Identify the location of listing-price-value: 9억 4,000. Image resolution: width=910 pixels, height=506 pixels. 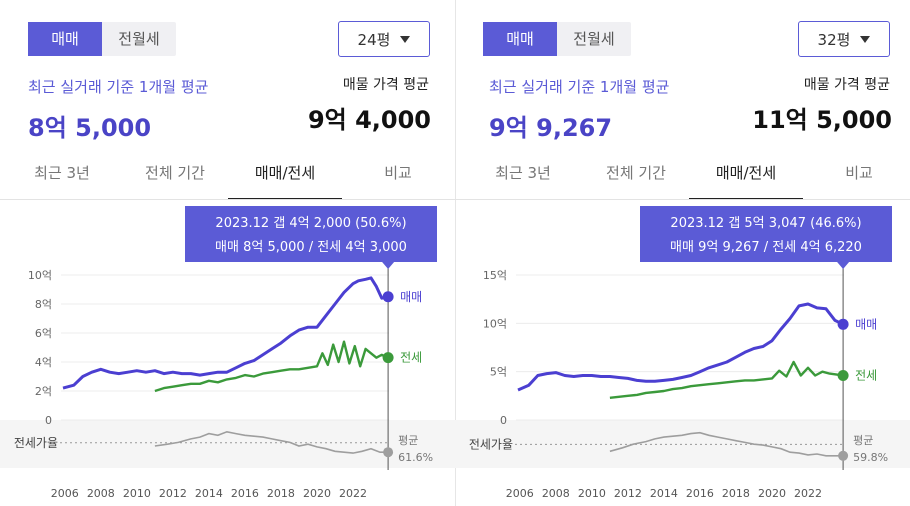
(369, 120).